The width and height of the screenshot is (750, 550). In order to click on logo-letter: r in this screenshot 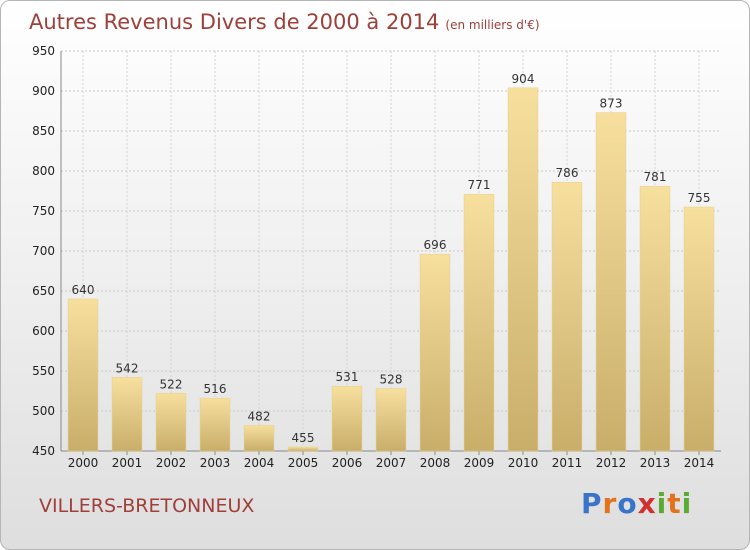, I will do `click(610, 503)`.